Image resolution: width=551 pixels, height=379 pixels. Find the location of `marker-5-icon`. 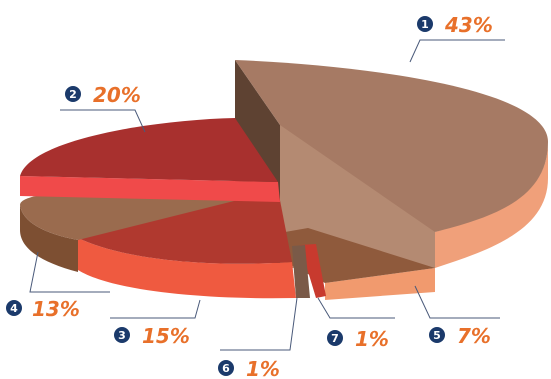

marker-5-icon is located at coordinates (437, 335).